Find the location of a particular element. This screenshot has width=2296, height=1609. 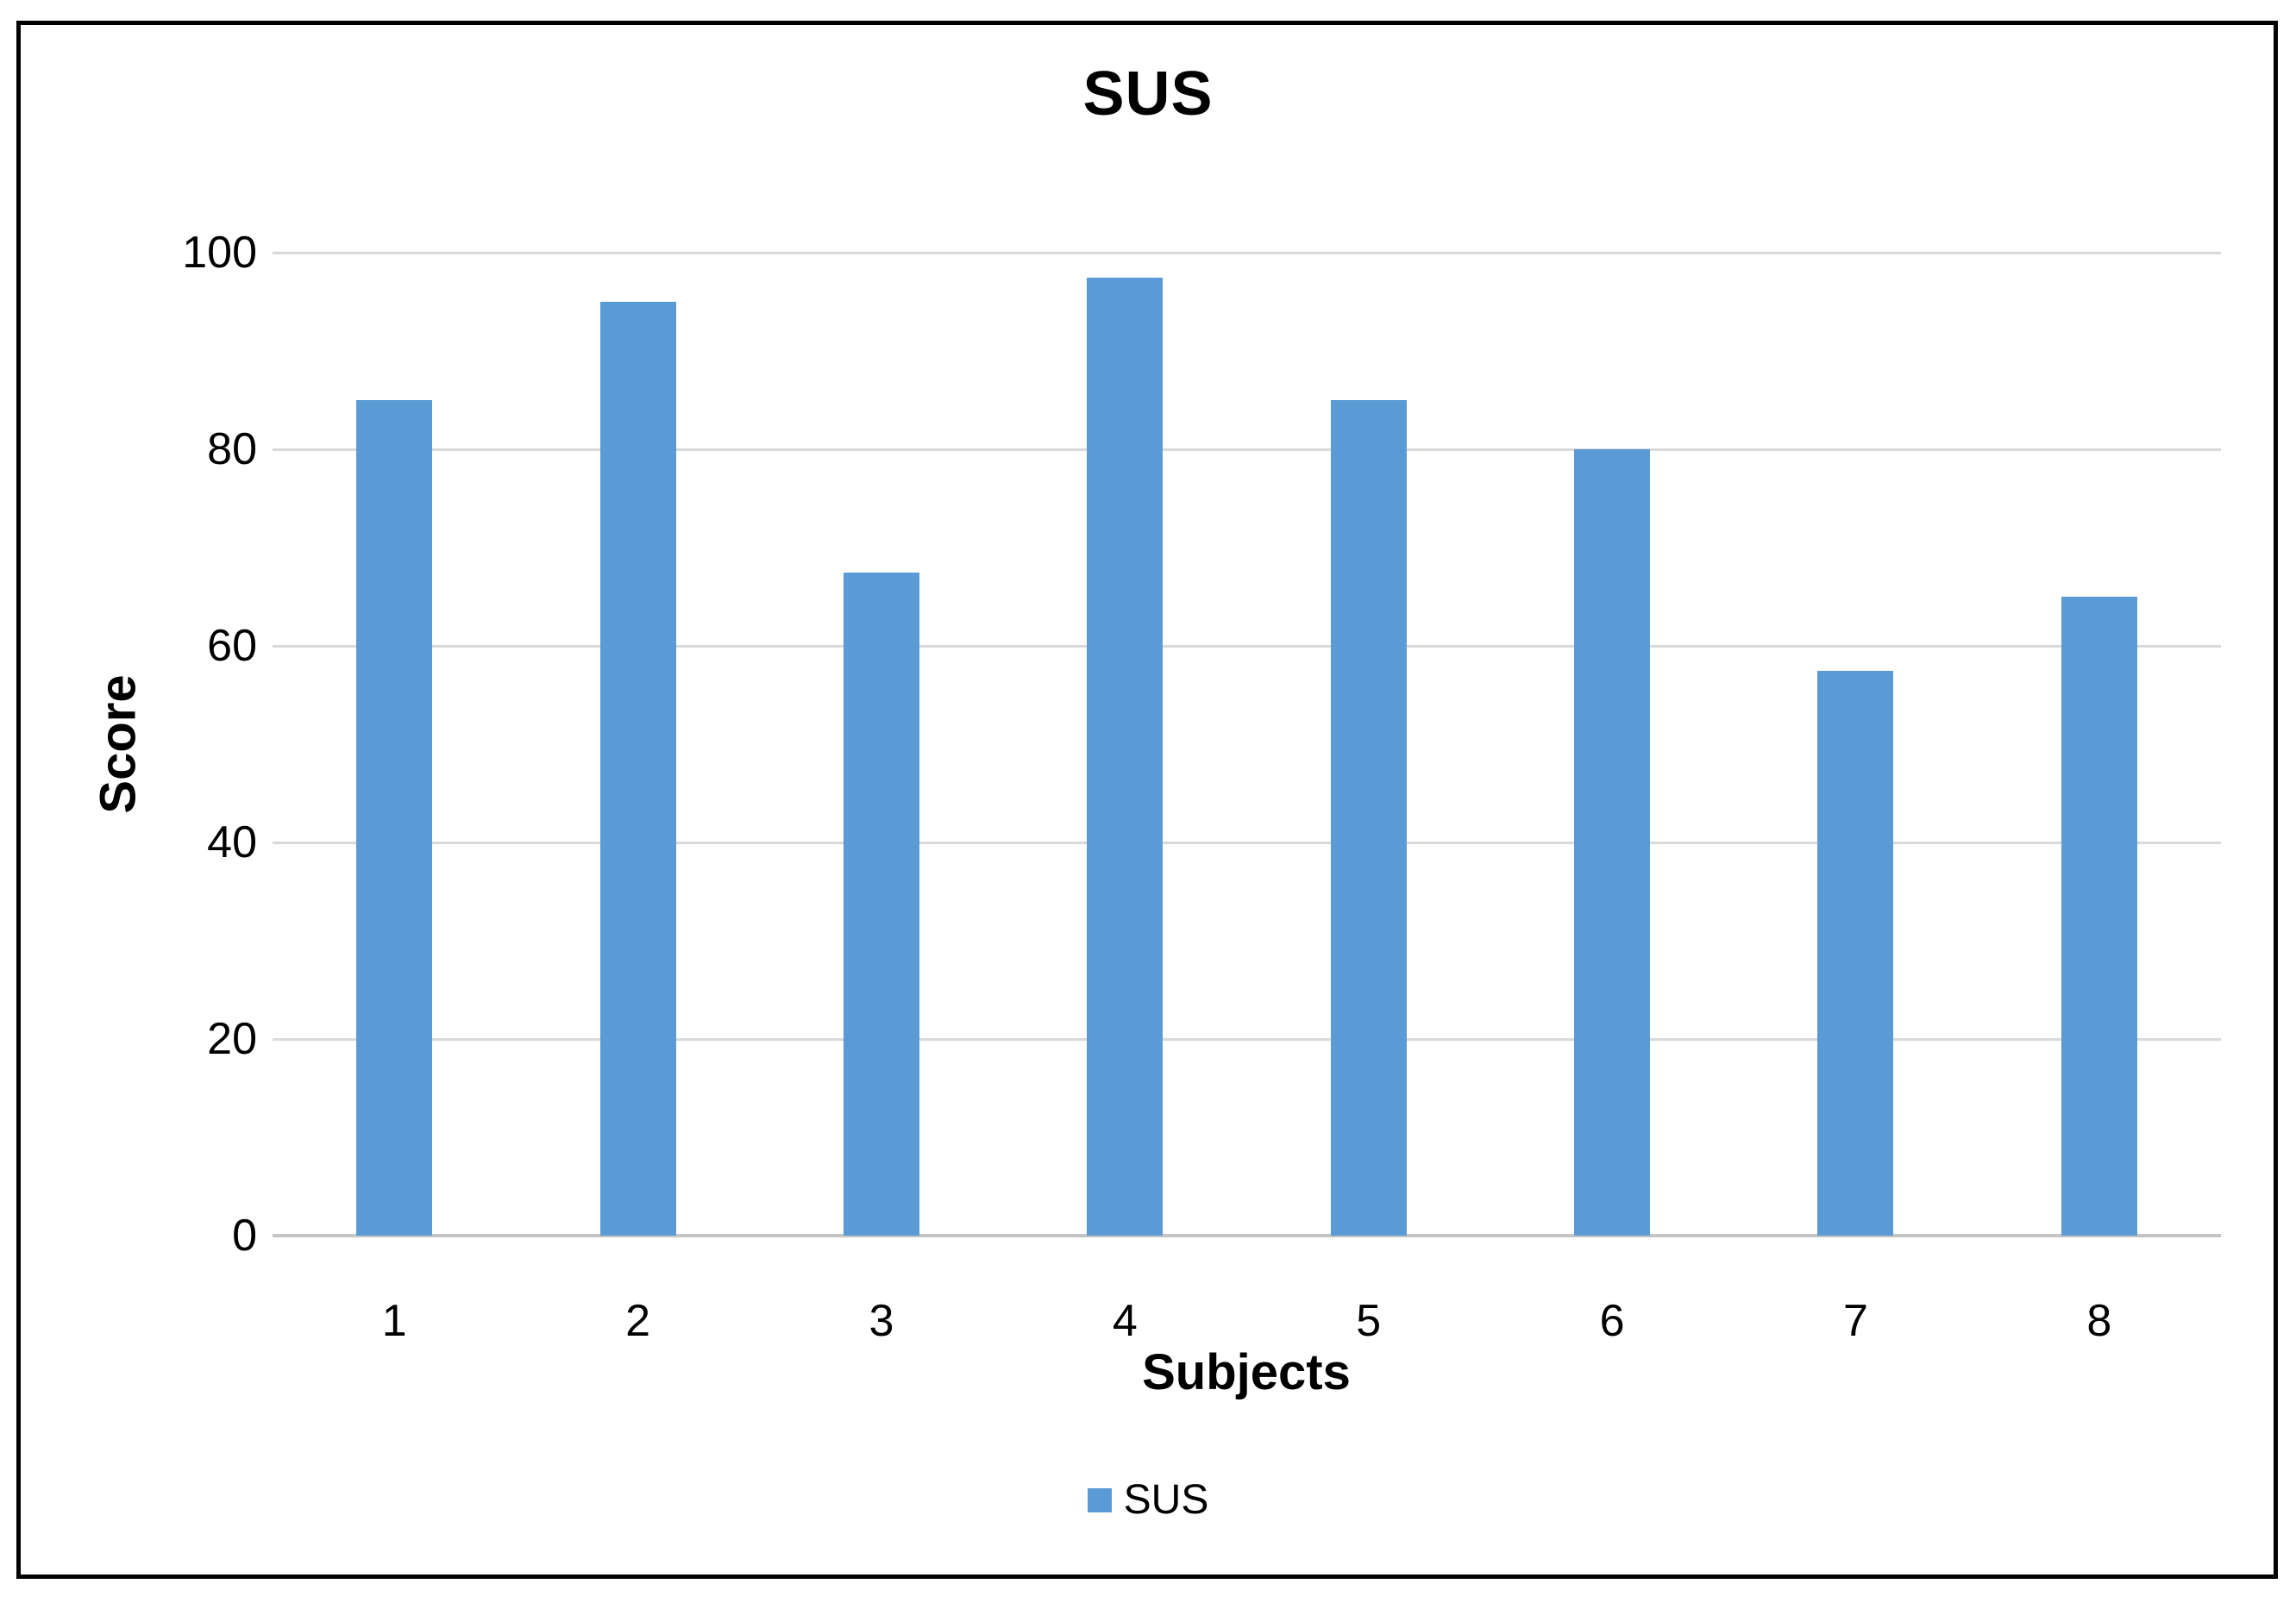

x-category-label: 8 is located at coordinates (2099, 1321).